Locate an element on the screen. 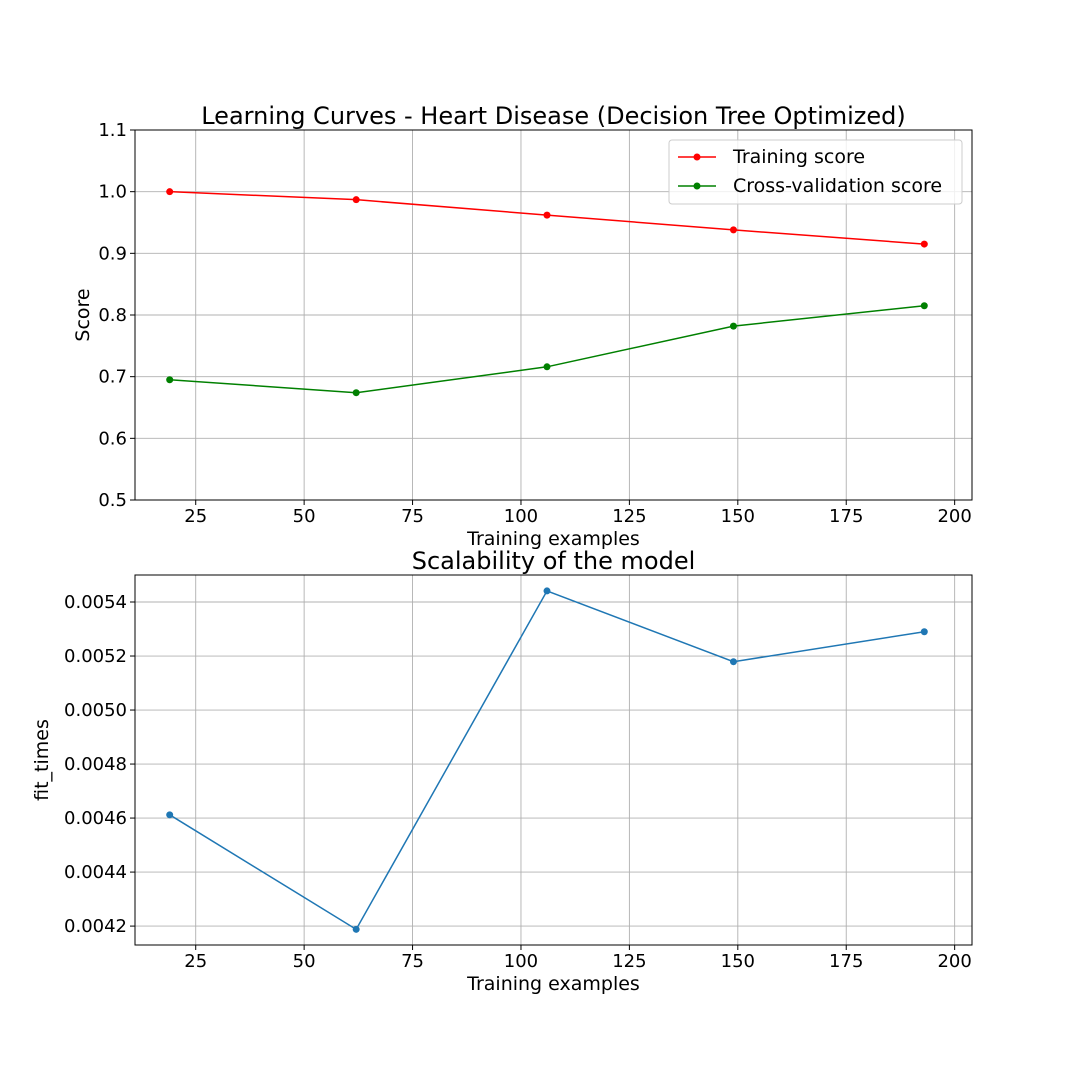 This screenshot has height=1080, width=1080. y-tick-label: 0.7 is located at coordinates (112, 377).